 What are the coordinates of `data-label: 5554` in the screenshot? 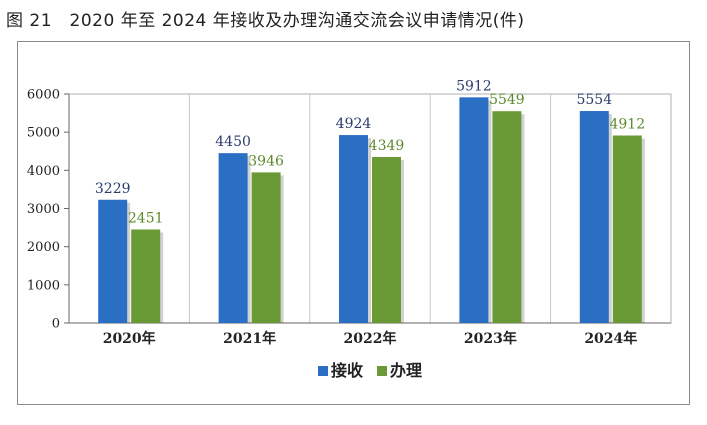 It's located at (594, 100).